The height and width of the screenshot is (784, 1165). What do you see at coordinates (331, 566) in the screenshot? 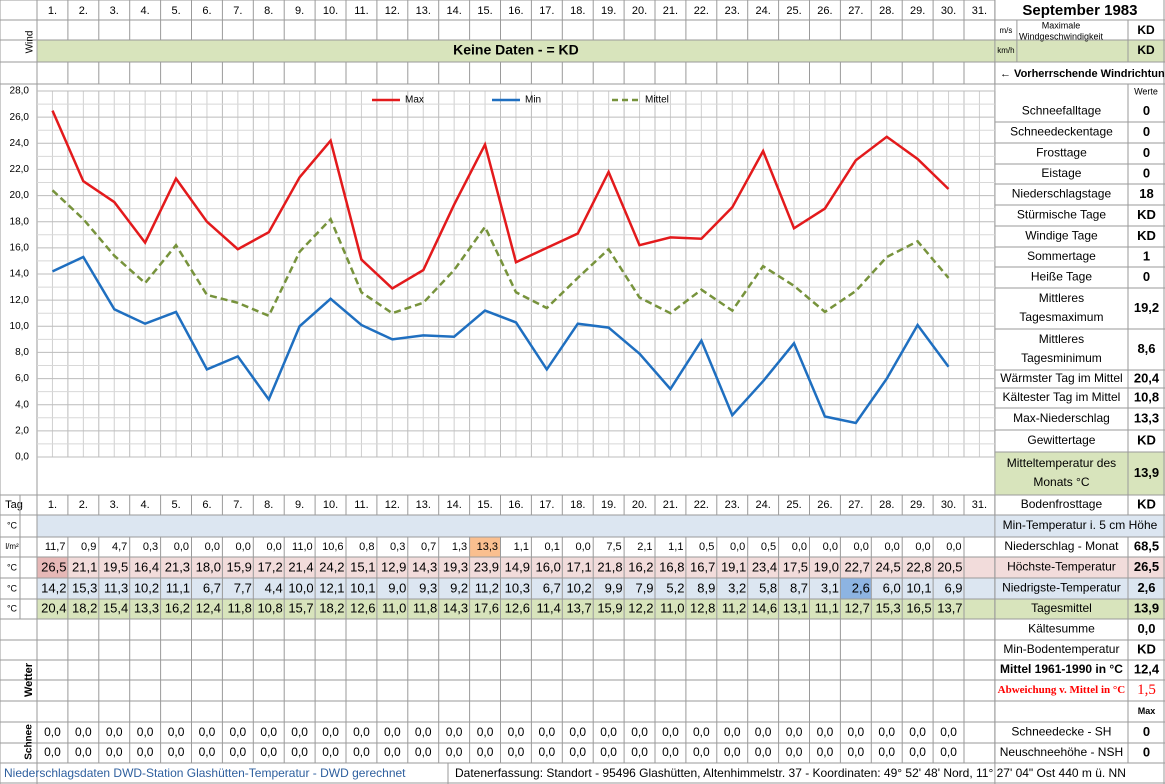
I see `table-cell: 24,2` at bounding box center [331, 566].